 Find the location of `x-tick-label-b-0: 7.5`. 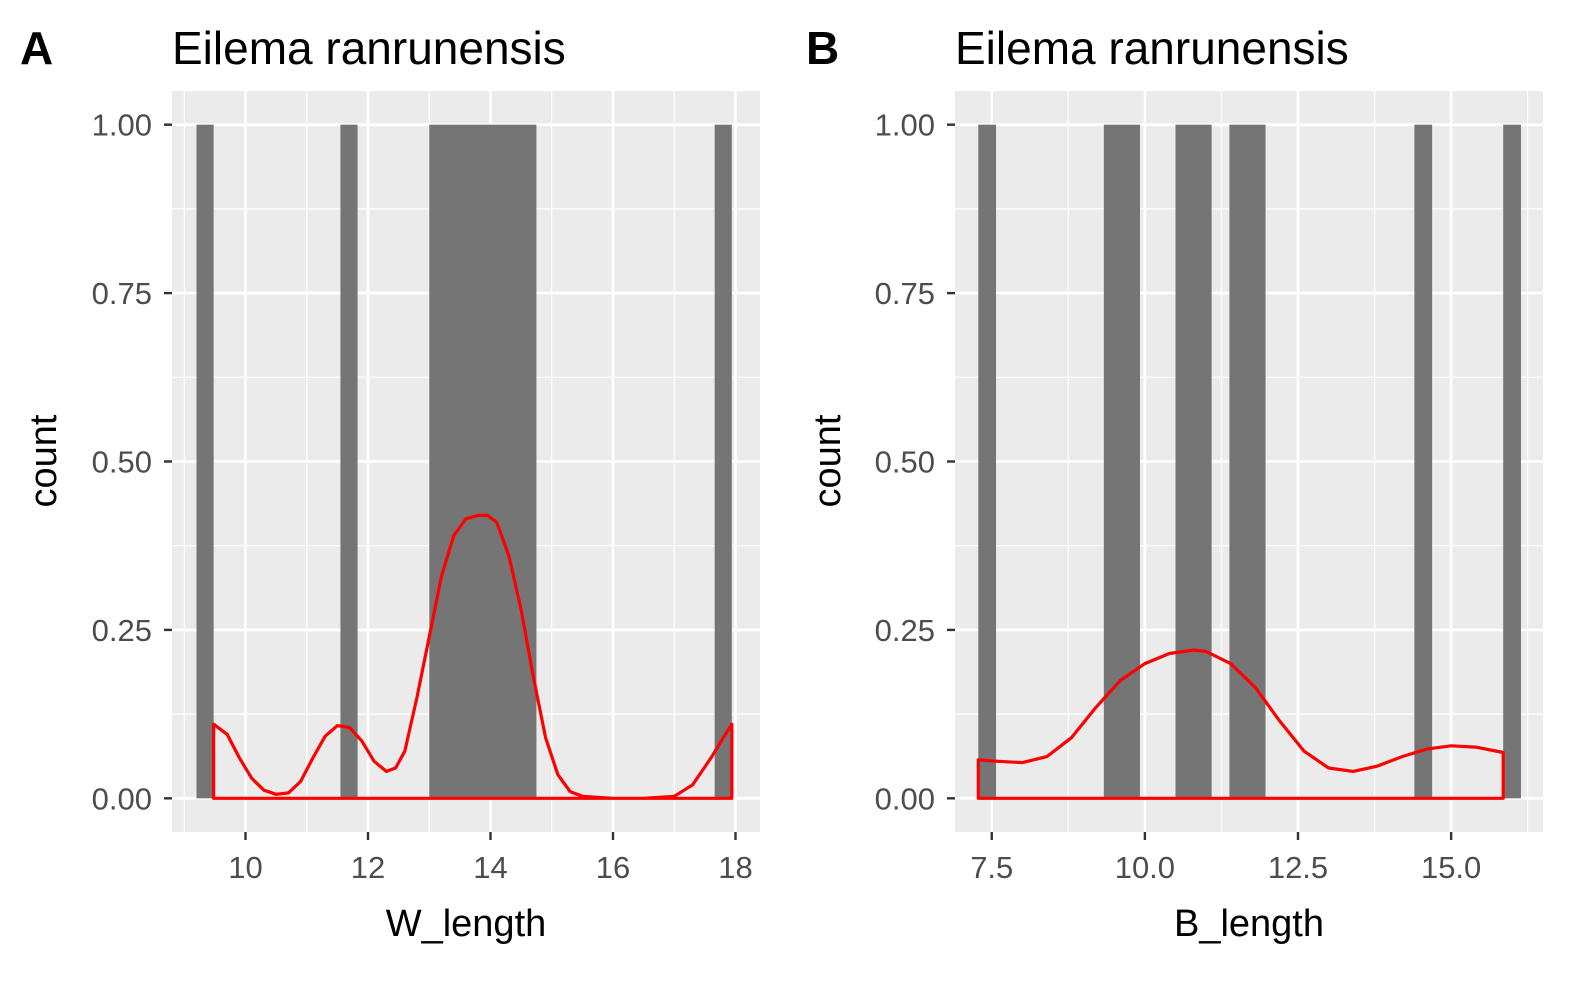

x-tick-label-b-0: 7.5 is located at coordinates (991, 867).